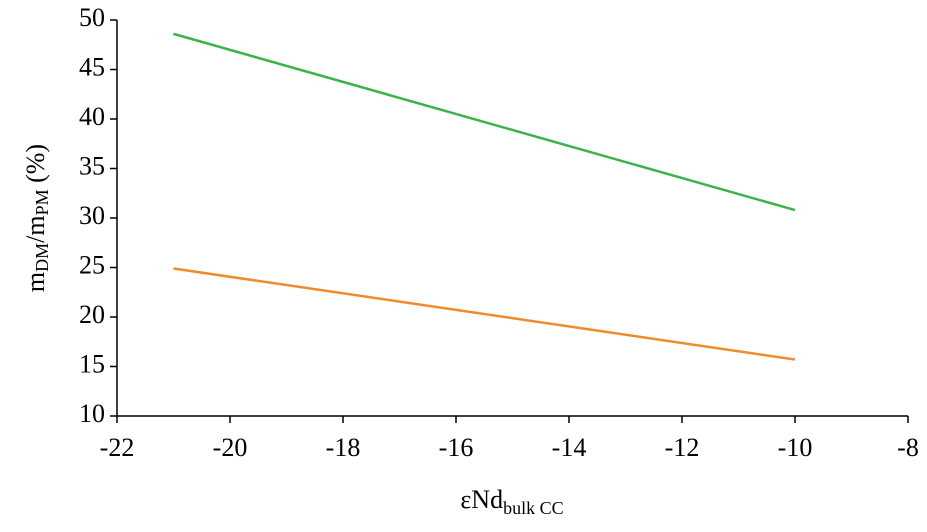  I want to click on x-tick-label: -18, so click(343, 447).